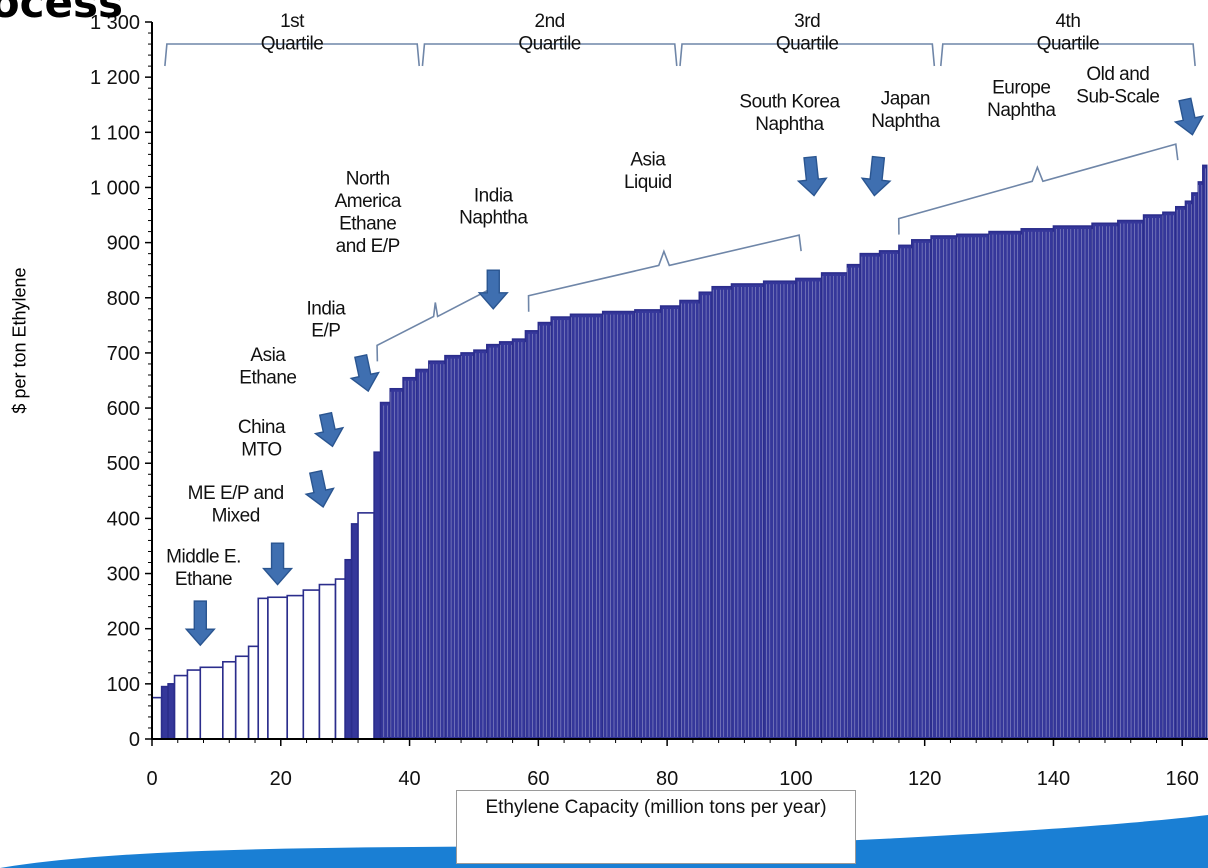  What do you see at coordinates (327, 319) in the screenshot?
I see `segment-label-5: India E/P` at bounding box center [327, 319].